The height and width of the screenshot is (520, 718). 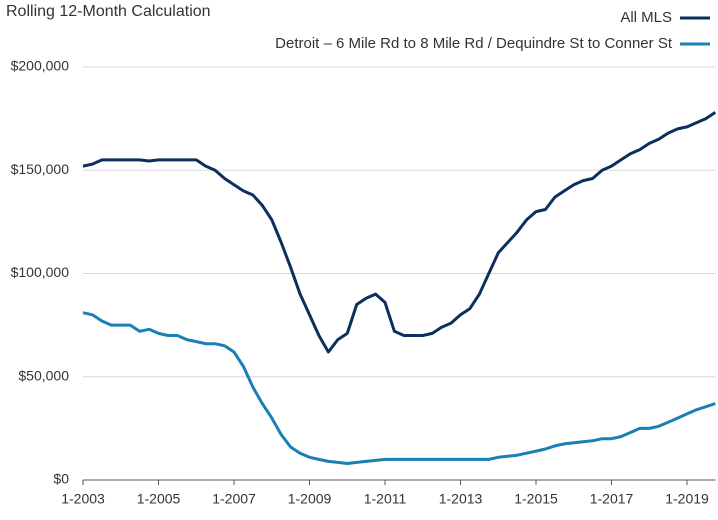 What do you see at coordinates (687, 499) in the screenshot?
I see `x-tick-label: 1-2019` at bounding box center [687, 499].